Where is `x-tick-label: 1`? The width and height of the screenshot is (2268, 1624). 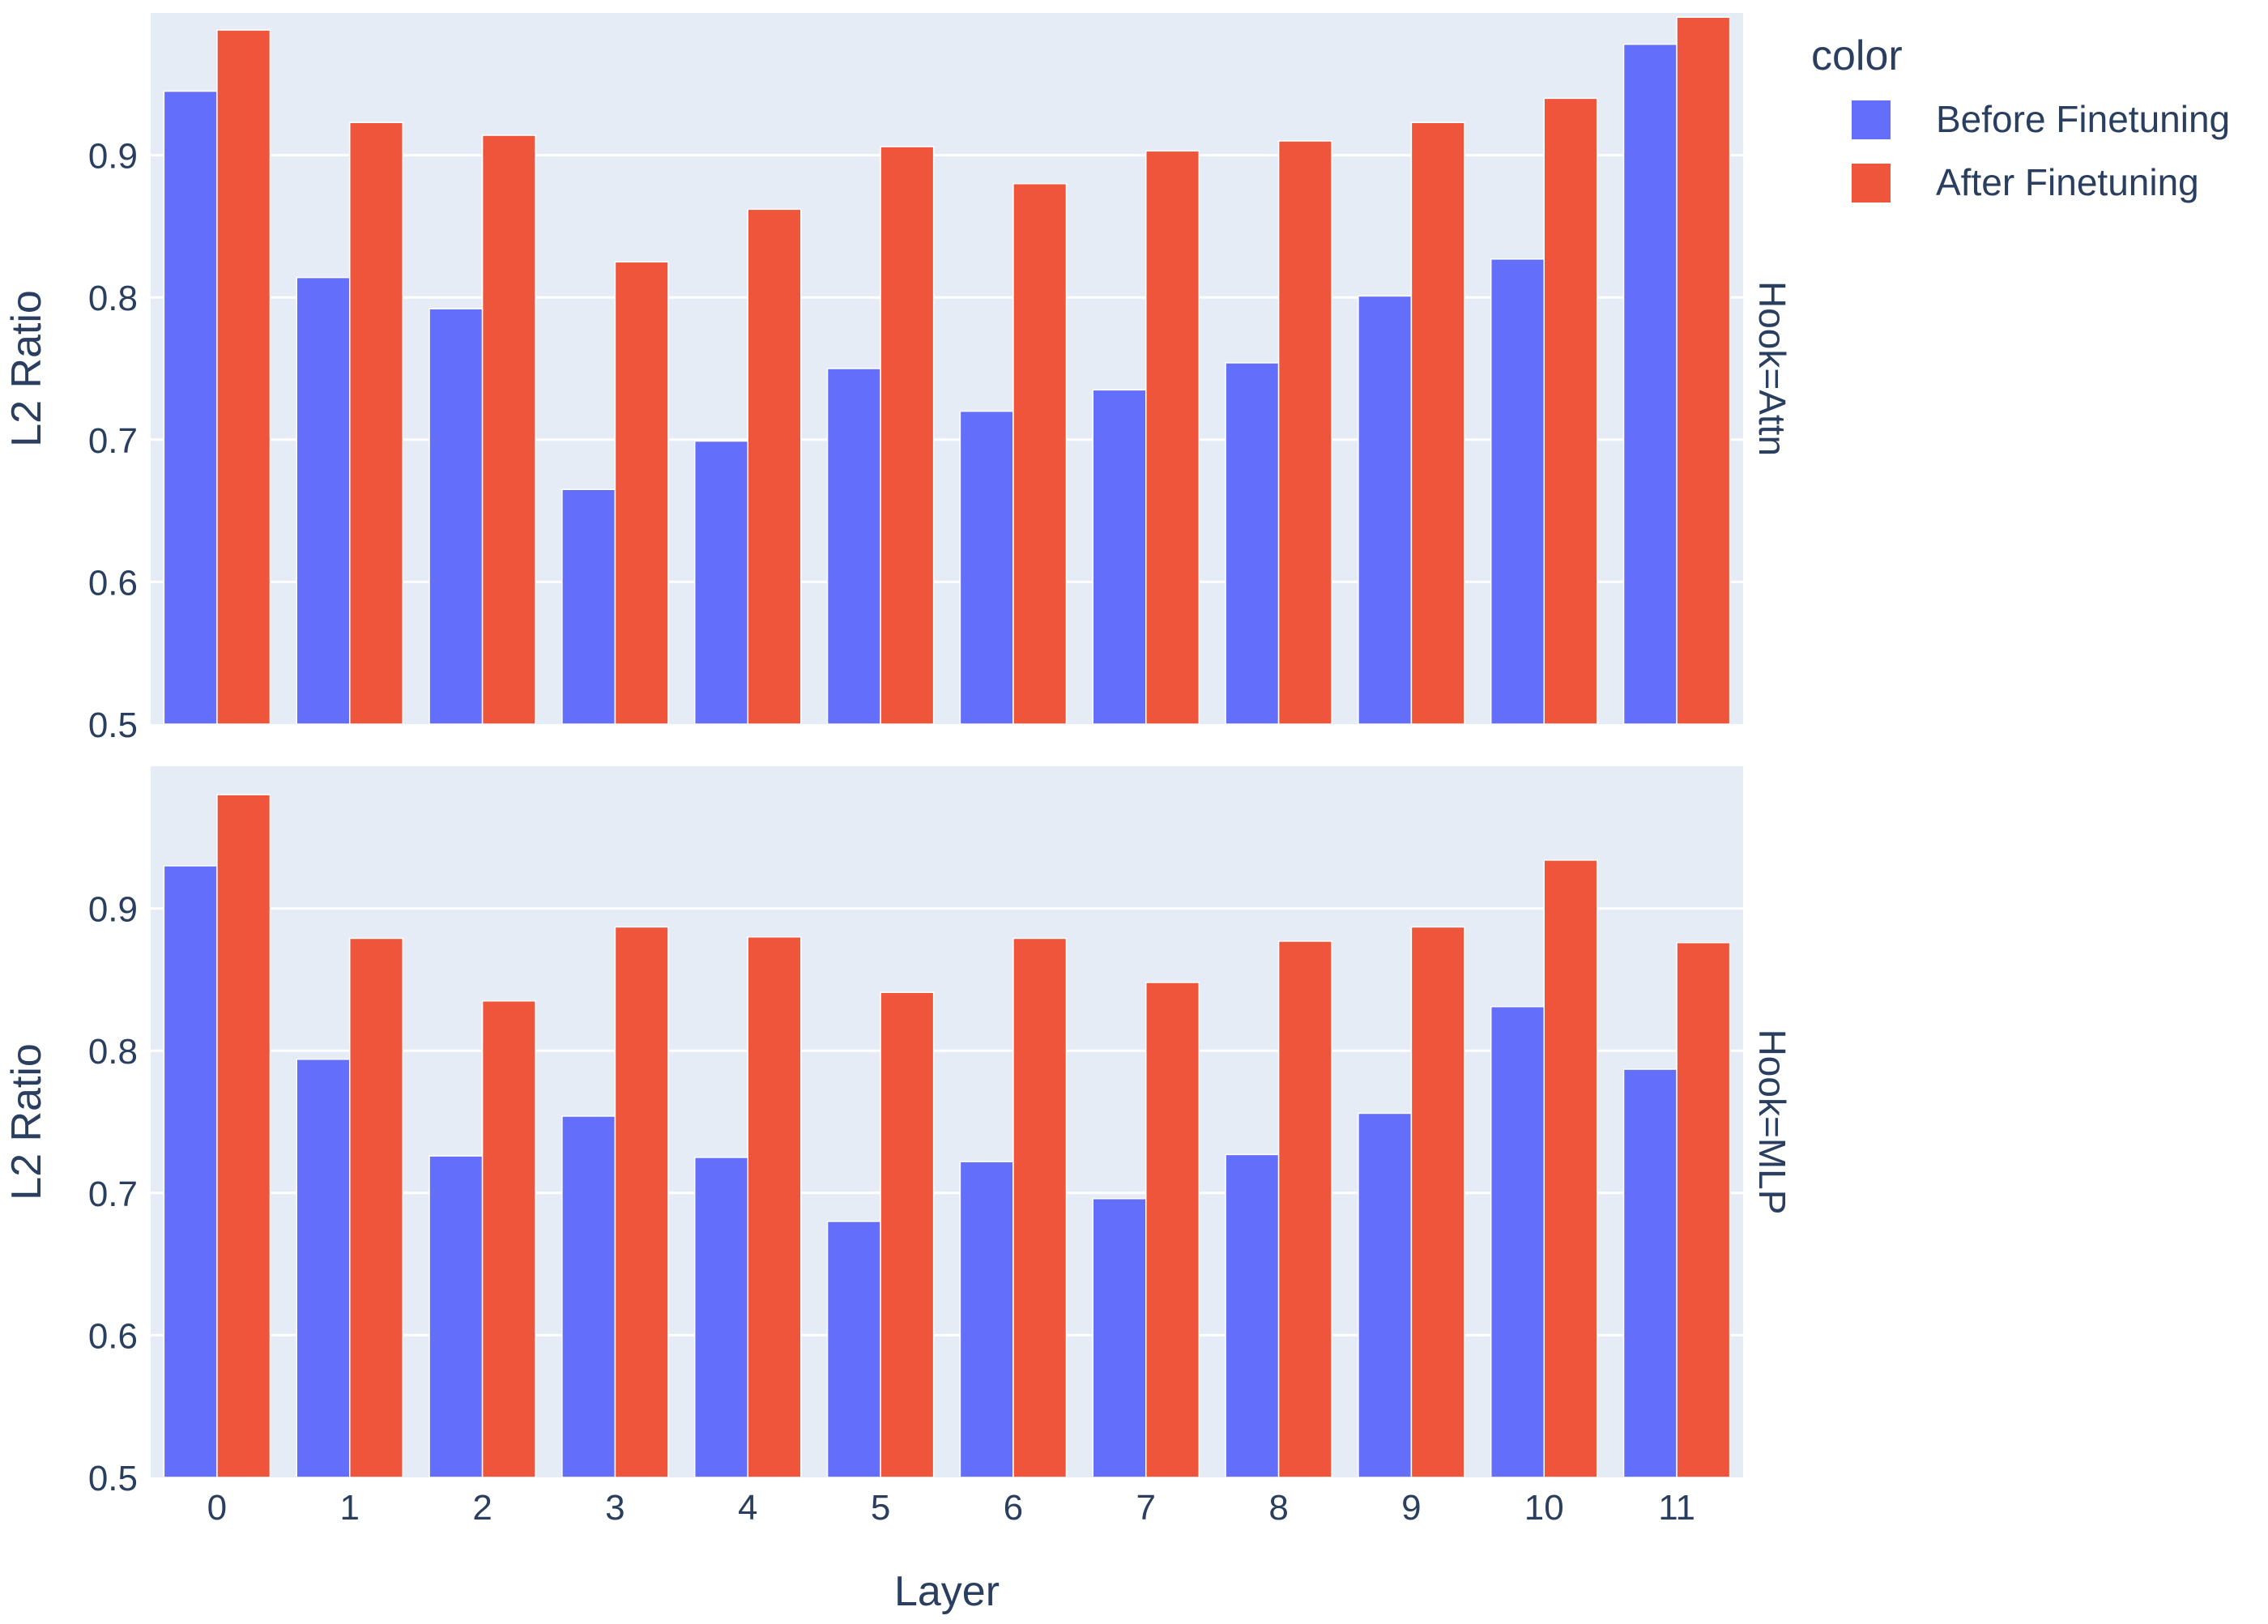
x-tick-label: 1 is located at coordinates (350, 1508).